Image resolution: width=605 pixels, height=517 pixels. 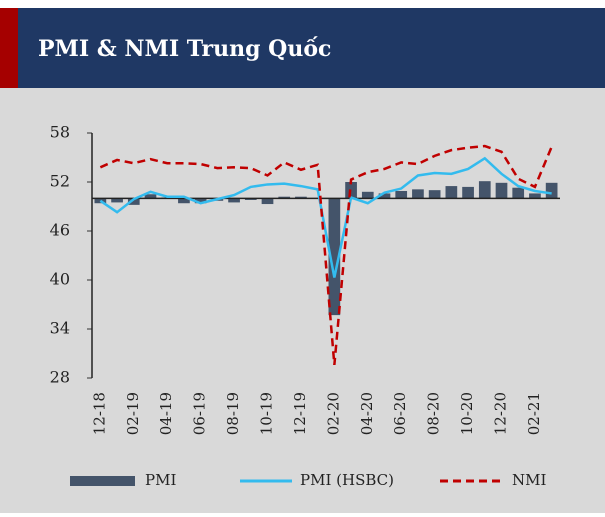 I want to click on y-tick-label: 28, so click(x=60, y=377).